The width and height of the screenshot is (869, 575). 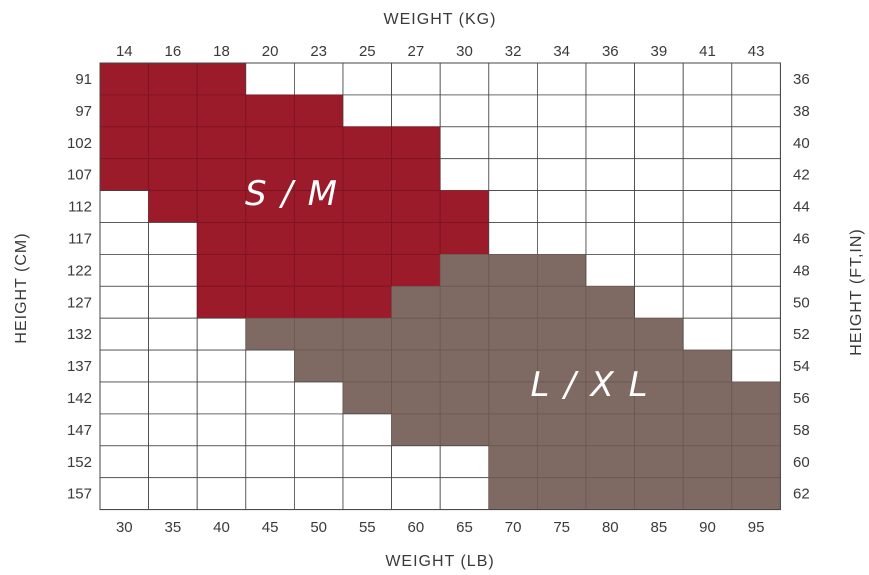 What do you see at coordinates (124, 527) in the screenshot?
I see `weight-lb-tick: 30` at bounding box center [124, 527].